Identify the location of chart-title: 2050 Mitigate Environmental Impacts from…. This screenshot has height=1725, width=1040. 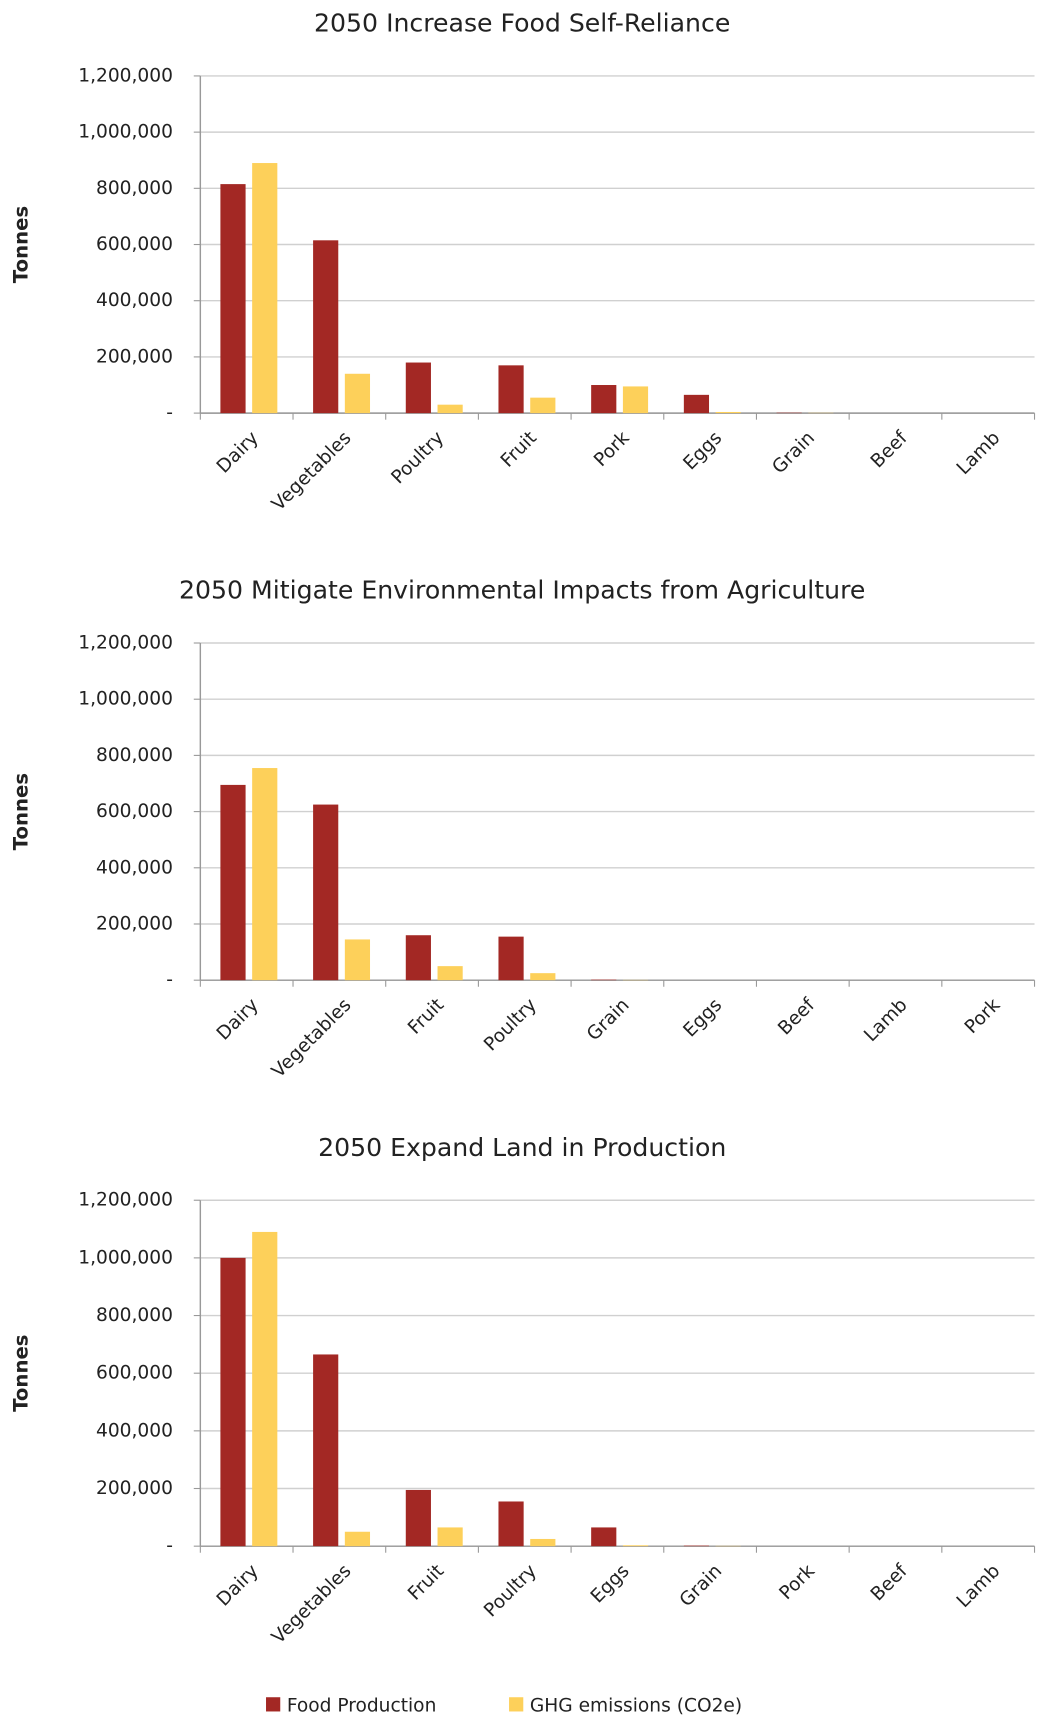
(522, 590).